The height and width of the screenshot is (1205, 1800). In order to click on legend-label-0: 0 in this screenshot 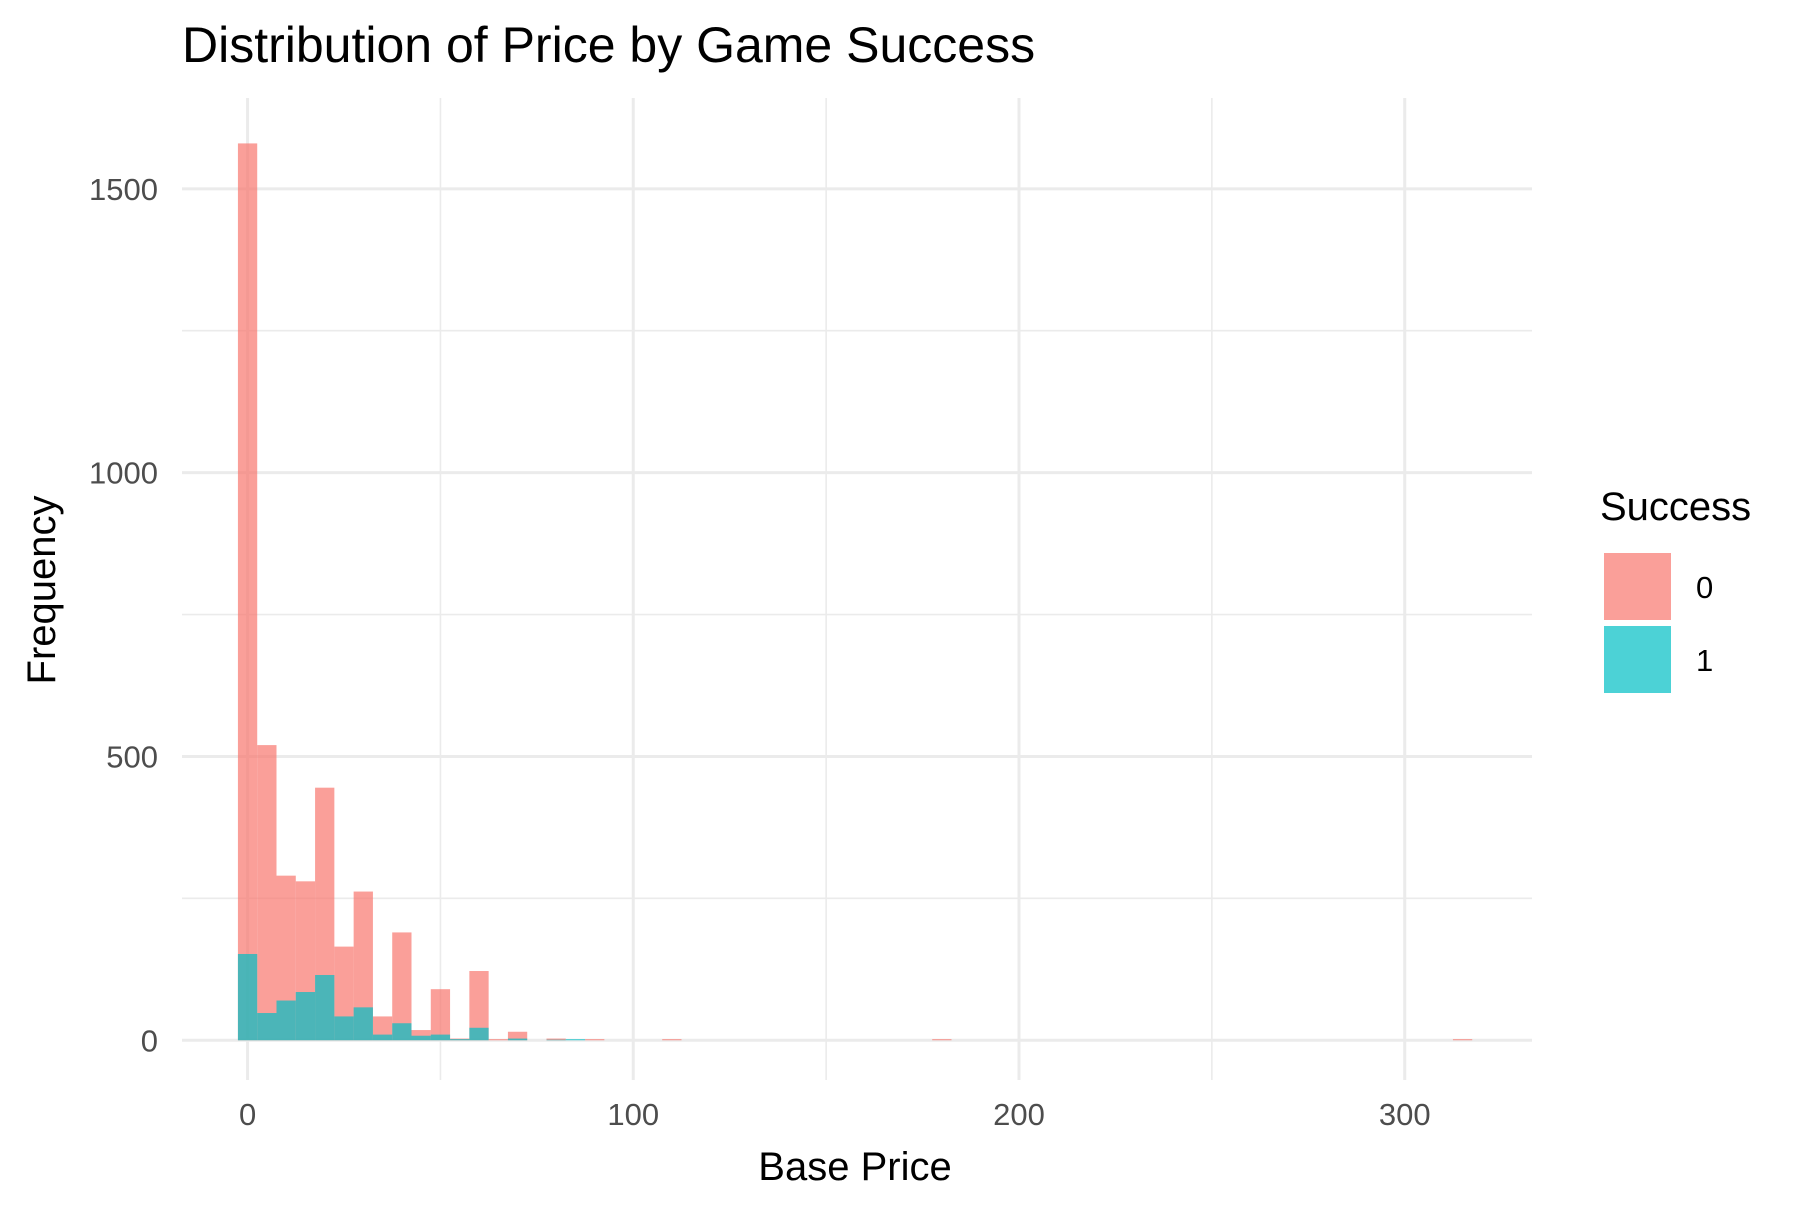, I will do `click(1704, 587)`.